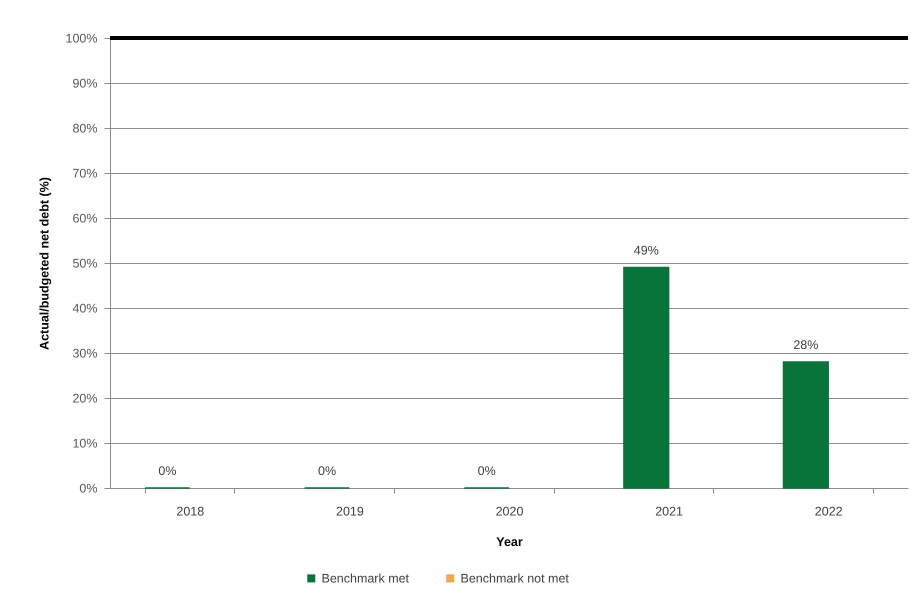 The width and height of the screenshot is (914, 605). Describe the element at coordinates (646, 251) in the screenshot. I see `data-label: 49%` at that location.